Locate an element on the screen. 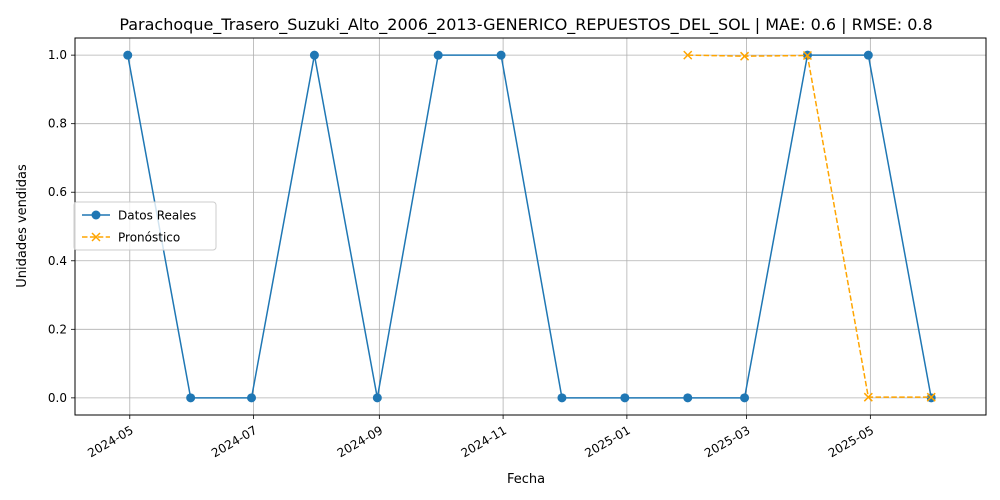  legend: Datos Reales Pronóstico is located at coordinates (145, 226).